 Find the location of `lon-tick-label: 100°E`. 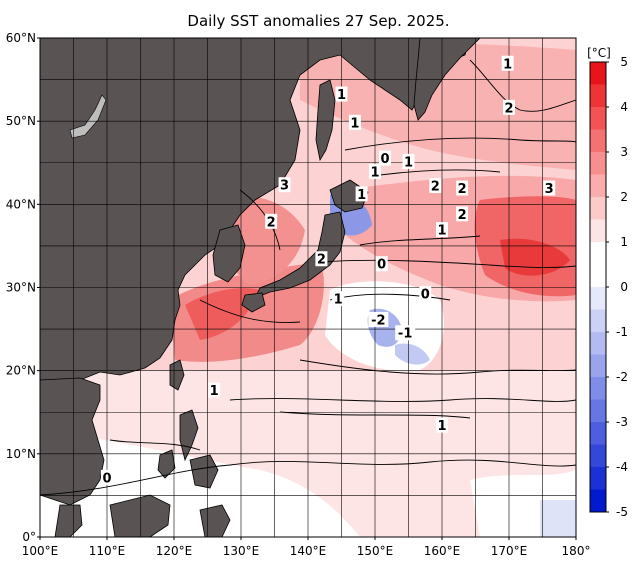

lon-tick-label: 100°E is located at coordinates (40, 551).